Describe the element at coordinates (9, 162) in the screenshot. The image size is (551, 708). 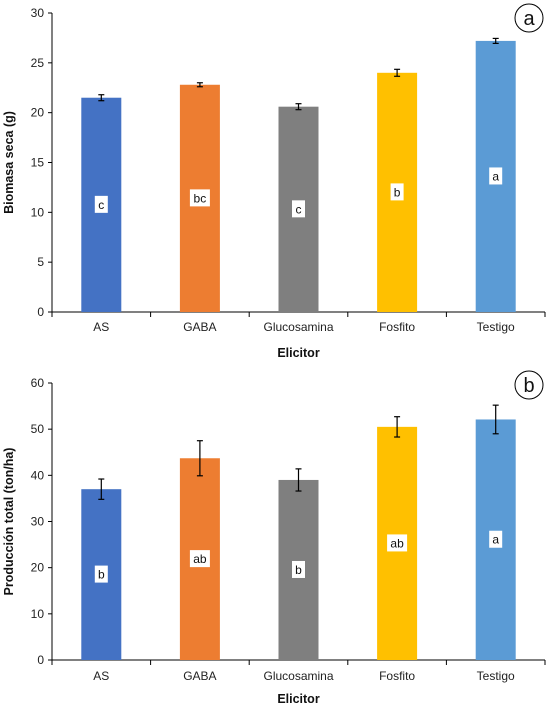
I see `y-axis-title: Biomasa seca (g)` at that location.